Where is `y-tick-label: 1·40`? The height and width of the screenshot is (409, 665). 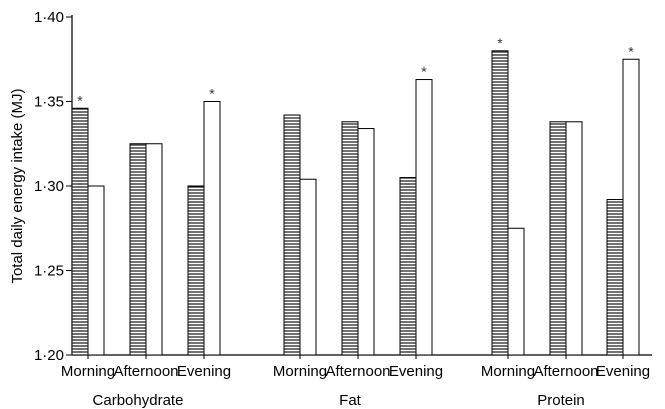
y-tick-label: 1·40 is located at coordinates (49, 17).